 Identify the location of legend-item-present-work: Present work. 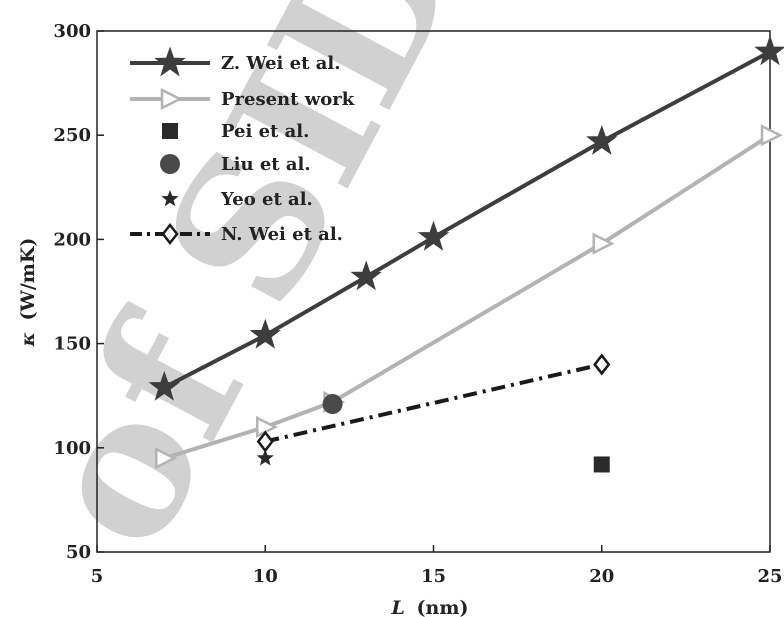
(242, 99).